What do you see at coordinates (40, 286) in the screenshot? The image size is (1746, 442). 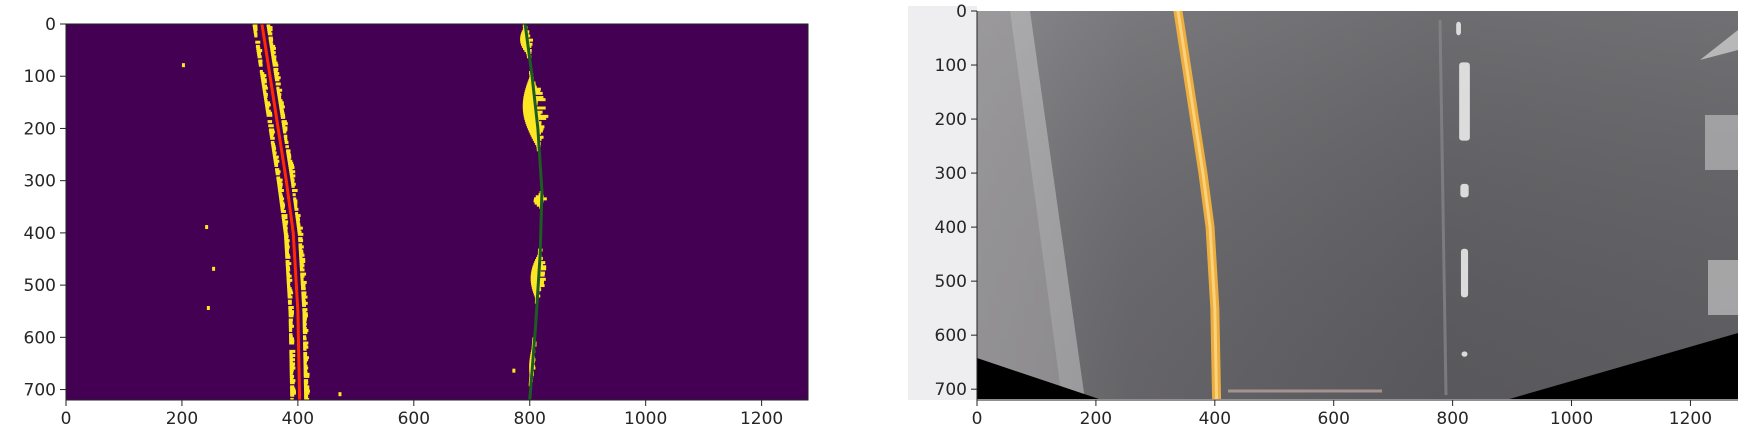 I see `left-y-tick-label: 500` at bounding box center [40, 286].